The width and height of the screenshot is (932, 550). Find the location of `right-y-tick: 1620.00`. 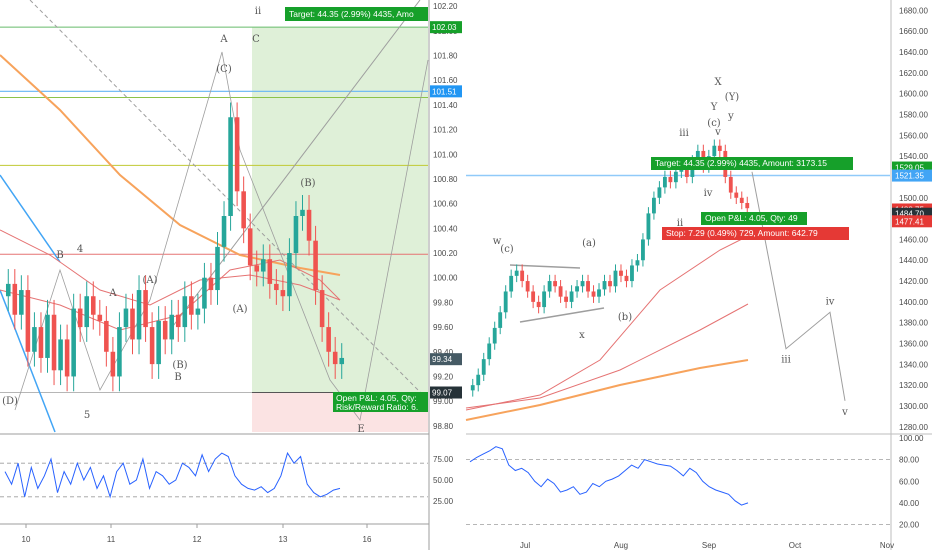

right-y-tick: 1620.00 is located at coordinates (913, 73).